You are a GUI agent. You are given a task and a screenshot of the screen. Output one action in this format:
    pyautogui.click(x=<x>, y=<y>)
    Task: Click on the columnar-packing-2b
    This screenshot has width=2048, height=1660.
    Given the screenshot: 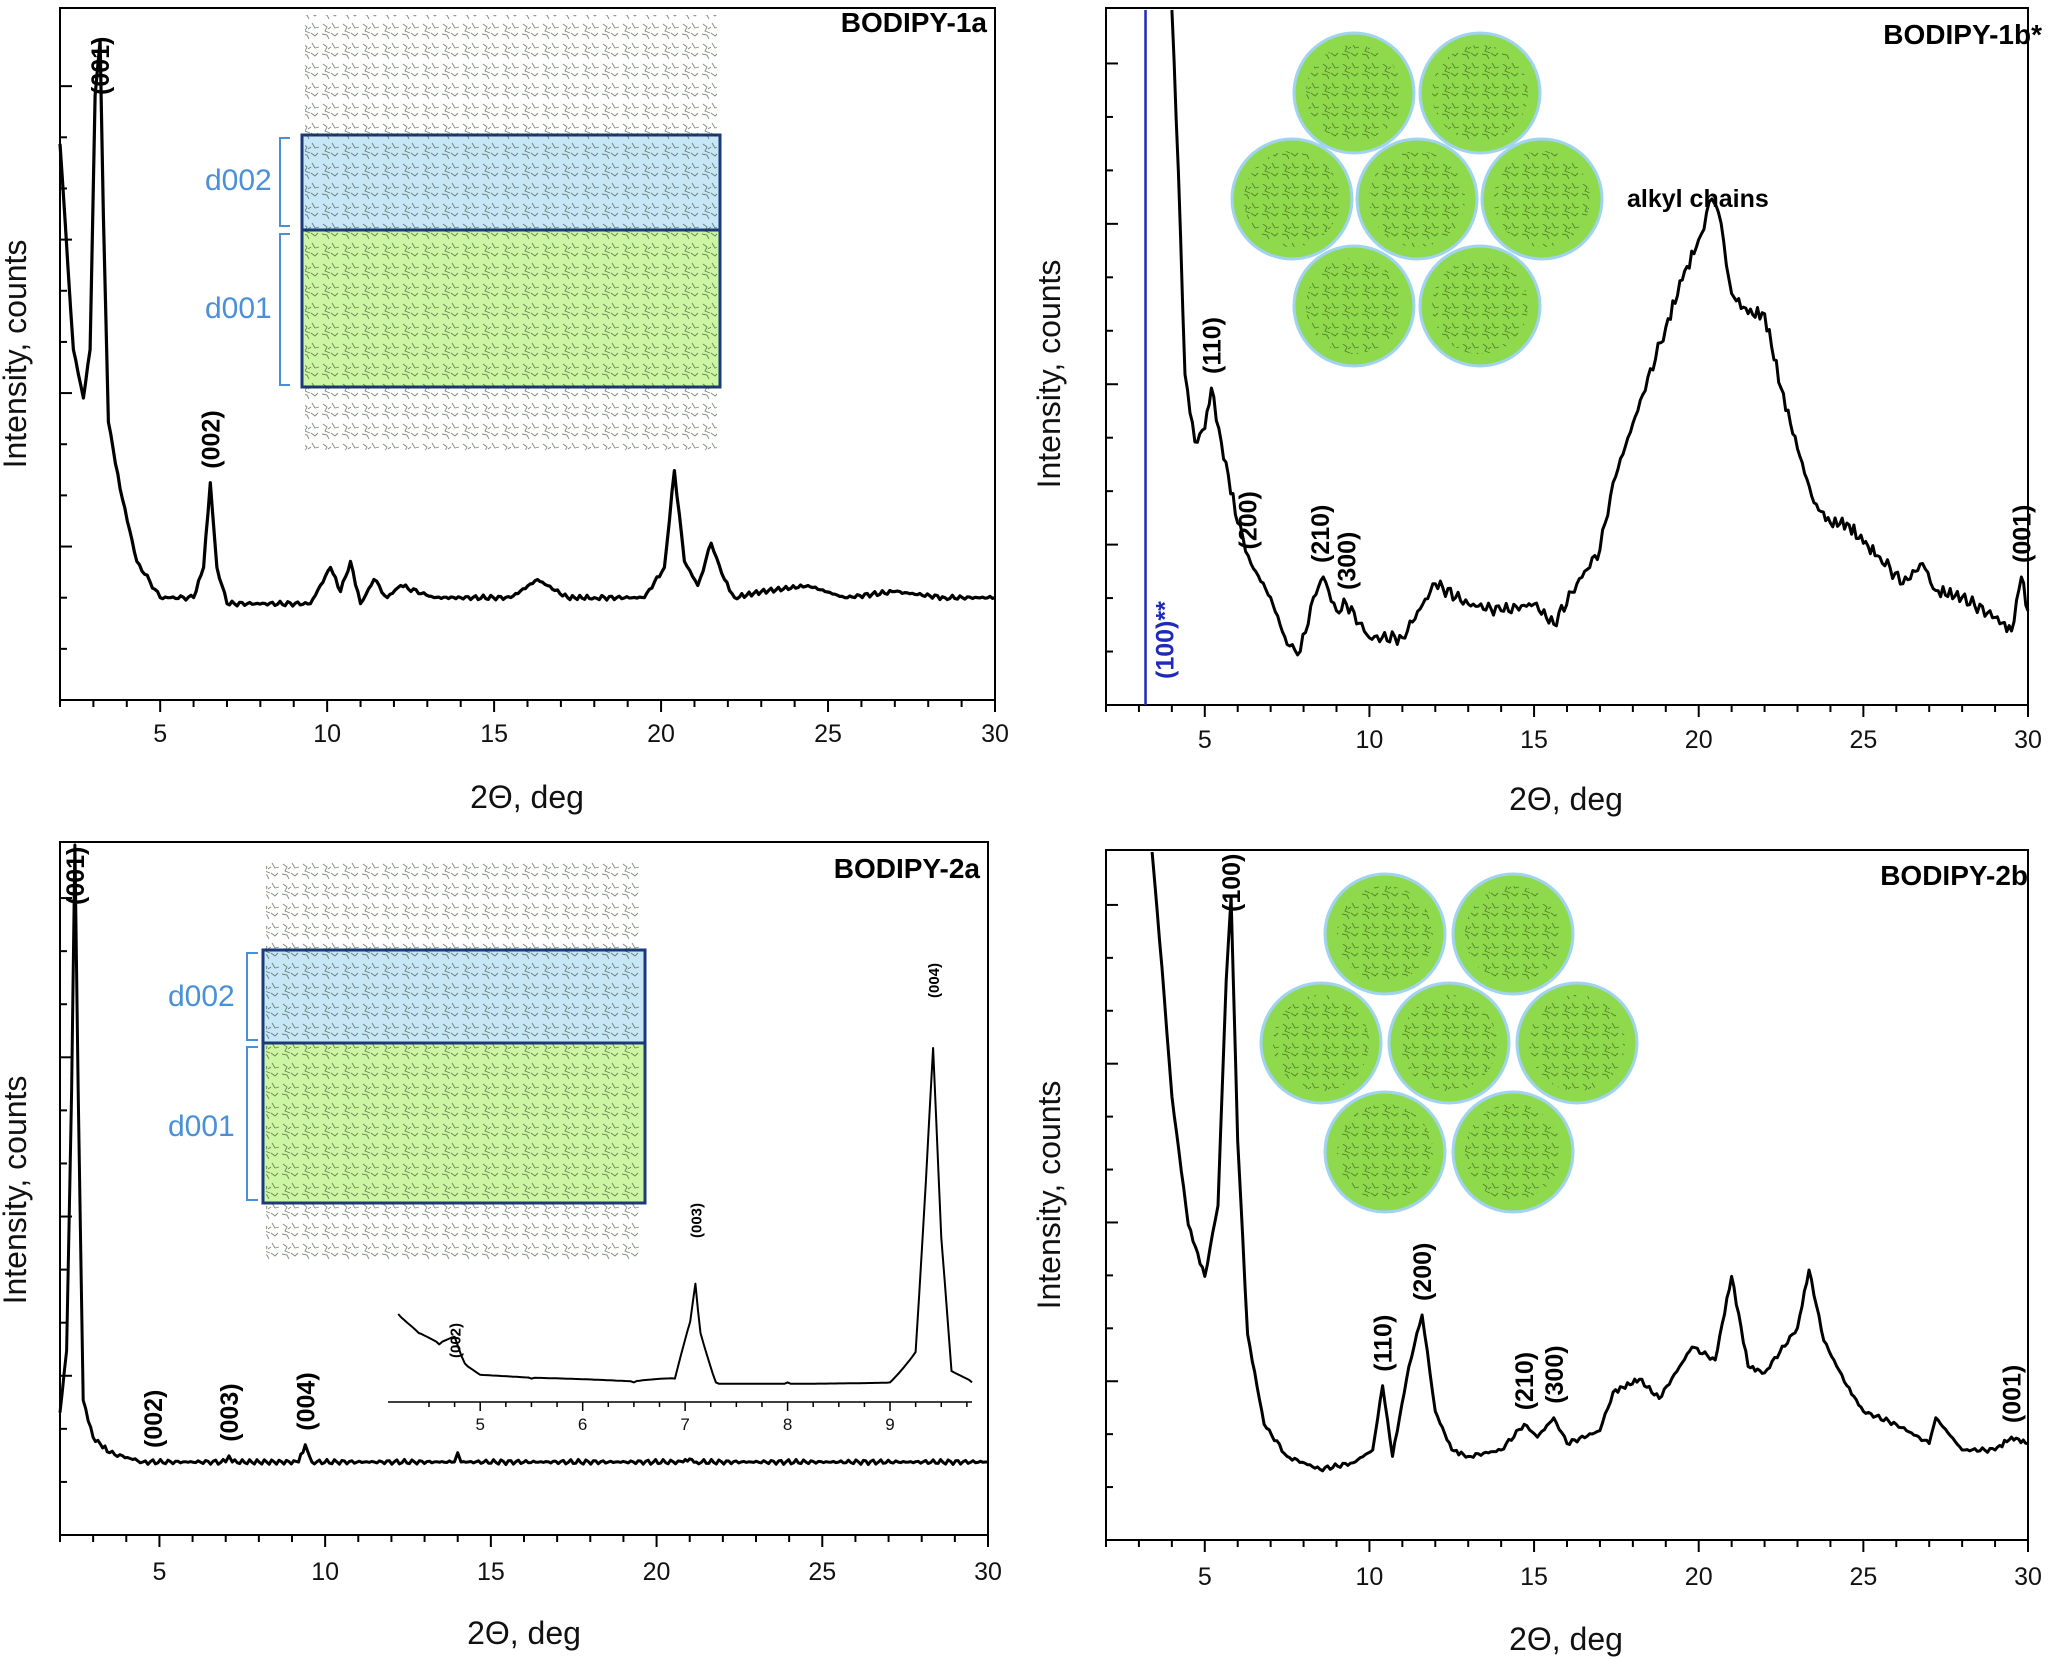 What is the action you would take?
    pyautogui.click(x=1449, y=1043)
    